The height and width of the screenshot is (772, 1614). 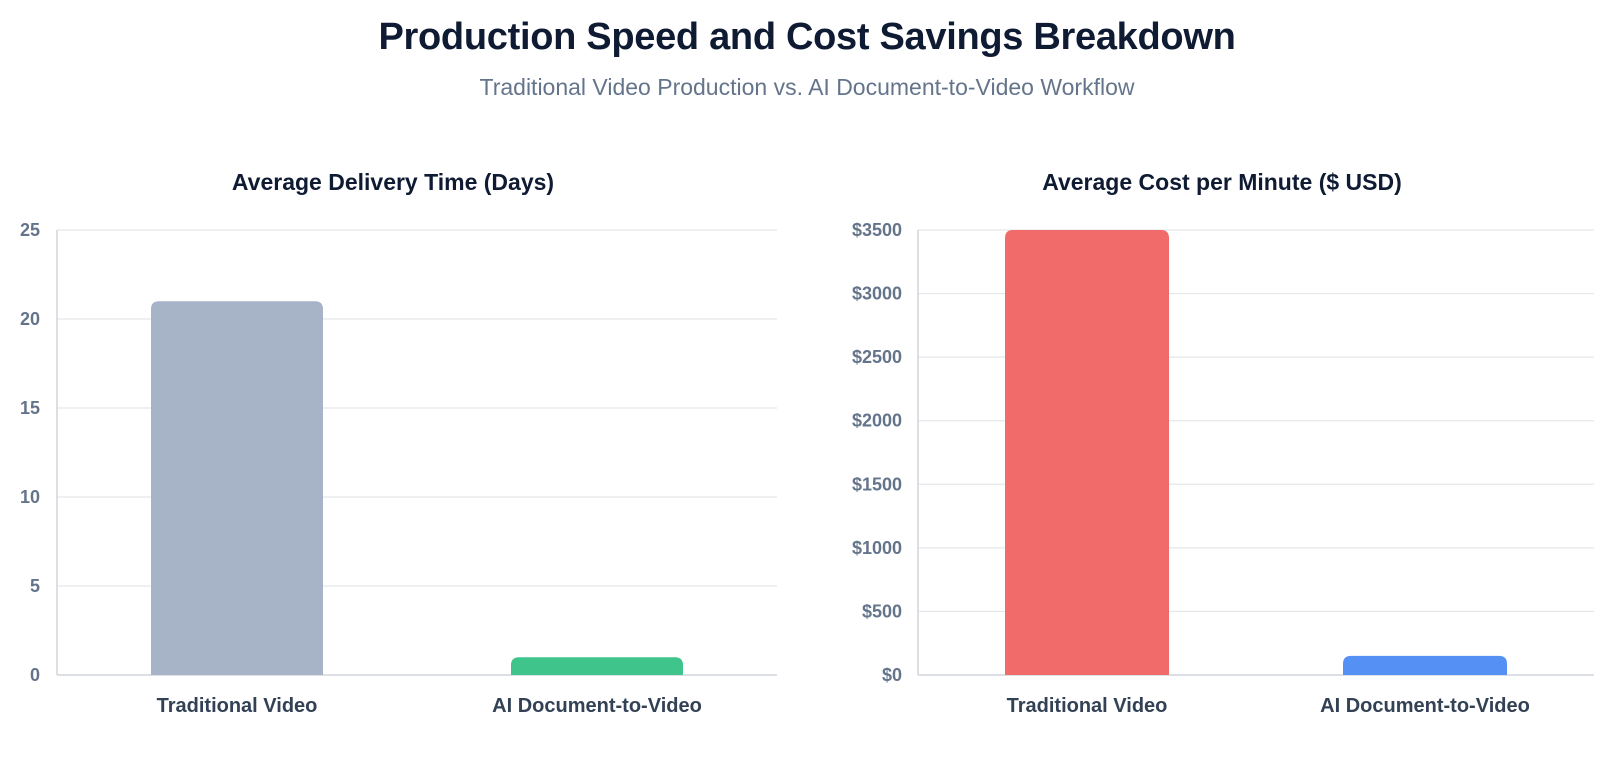 I want to click on y-tick-label: $1000, so click(x=877, y=548).